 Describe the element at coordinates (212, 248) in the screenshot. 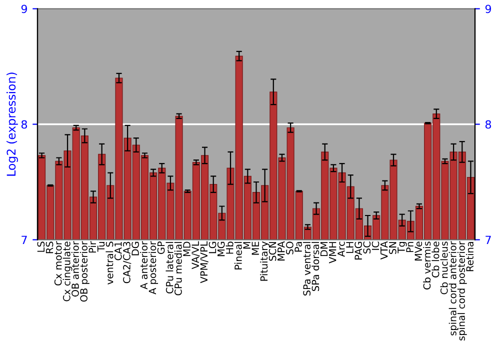

I see `x-tick-label: LG` at that location.